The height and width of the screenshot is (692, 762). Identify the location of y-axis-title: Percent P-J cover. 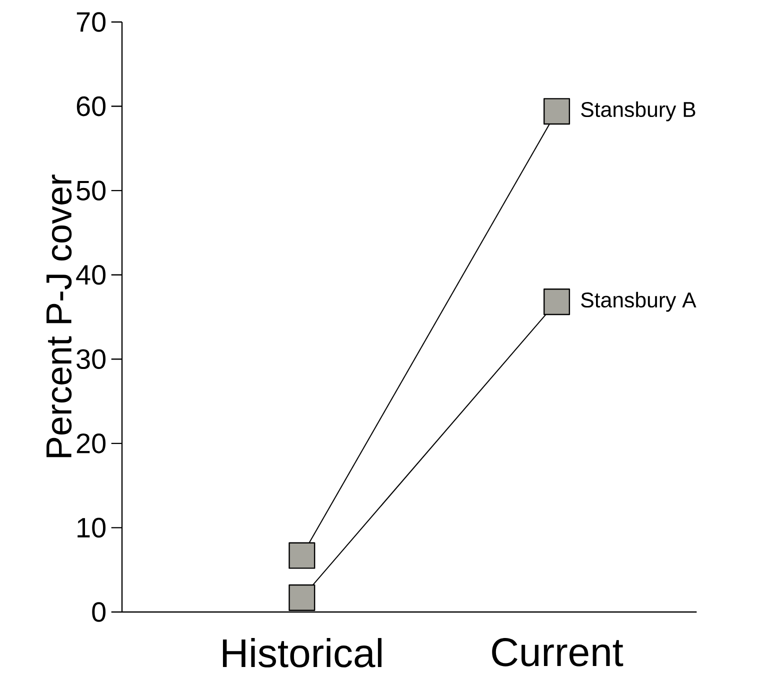
(59, 316).